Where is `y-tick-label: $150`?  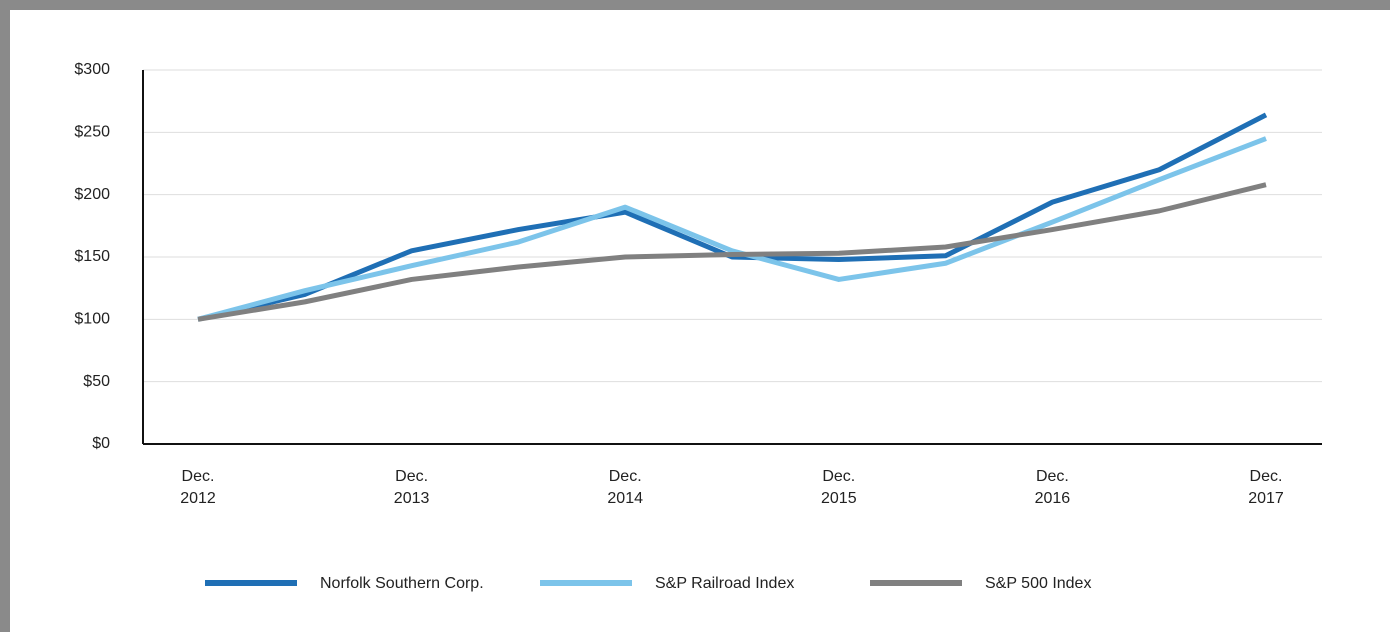 y-tick-label: $150 is located at coordinates (92, 256).